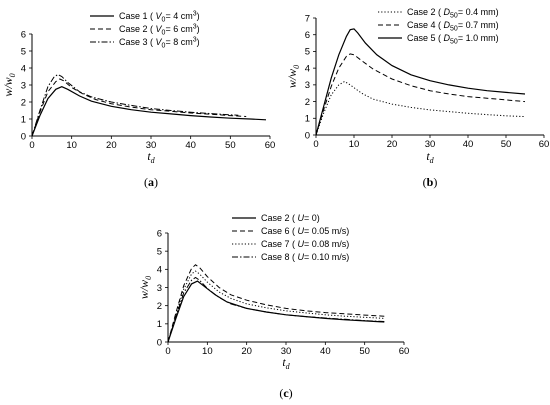  I want to click on legend-entry: Case 7 ( U= 0.08 m/s), so click(305, 244).